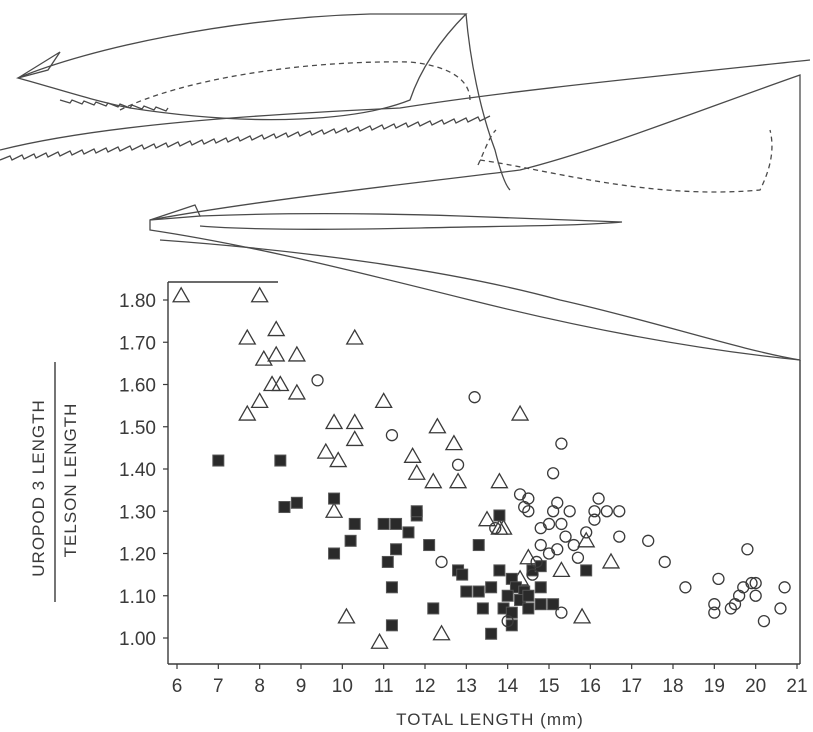 This screenshot has width=813, height=732. I want to click on y-tick-label: 1.60, so click(137, 386).